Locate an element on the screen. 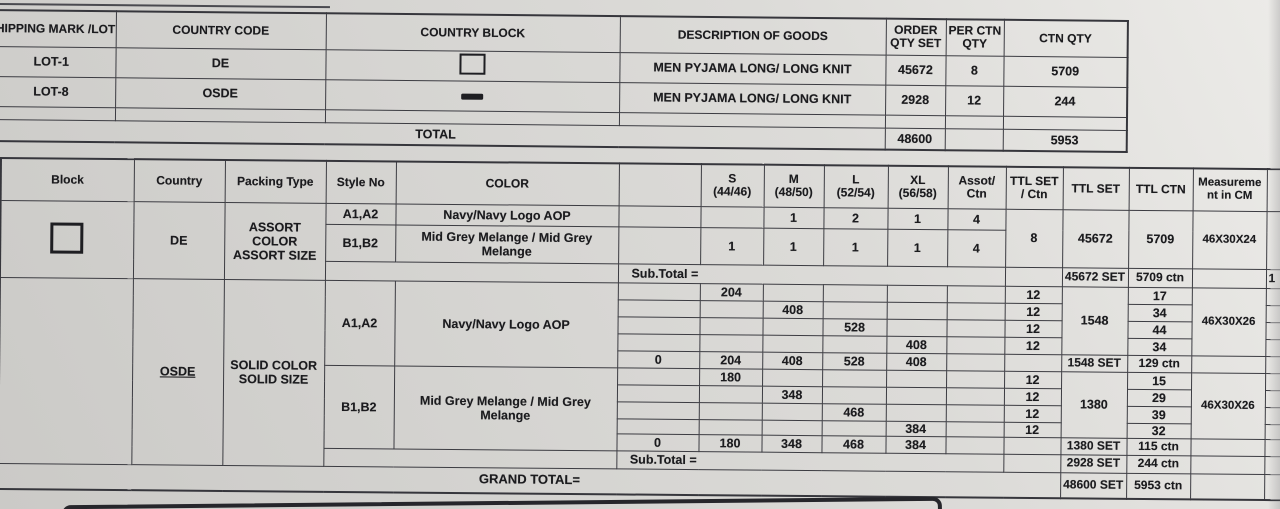  osde-a-l-qty: 528 is located at coordinates (854, 327).